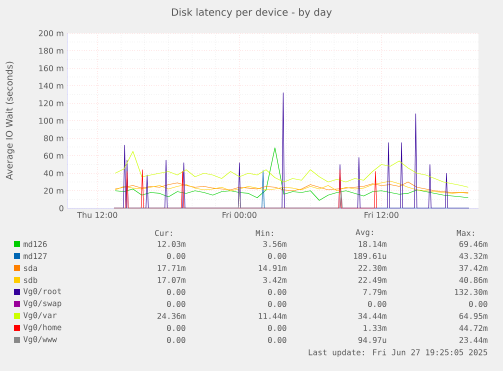 Image resolution: width=503 pixels, height=371 pixels. What do you see at coordinates (252, 13) in the screenshot?
I see `chart-title: Disk latency per device - by day` at bounding box center [252, 13].